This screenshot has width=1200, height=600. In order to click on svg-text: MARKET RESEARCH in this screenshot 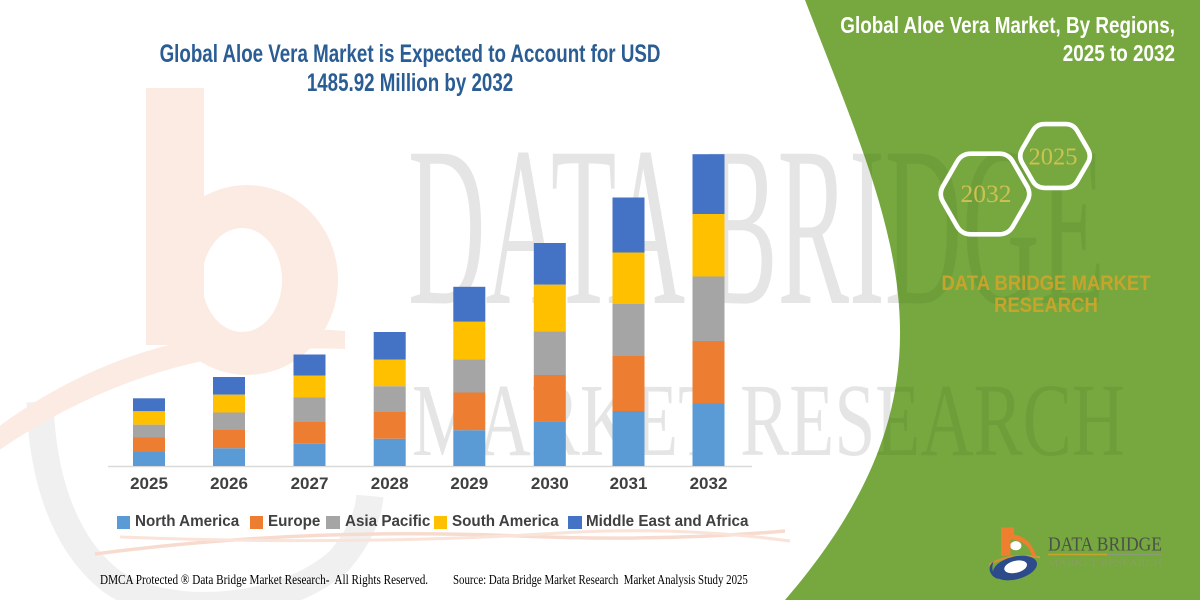, I will do `click(1105, 563)`.